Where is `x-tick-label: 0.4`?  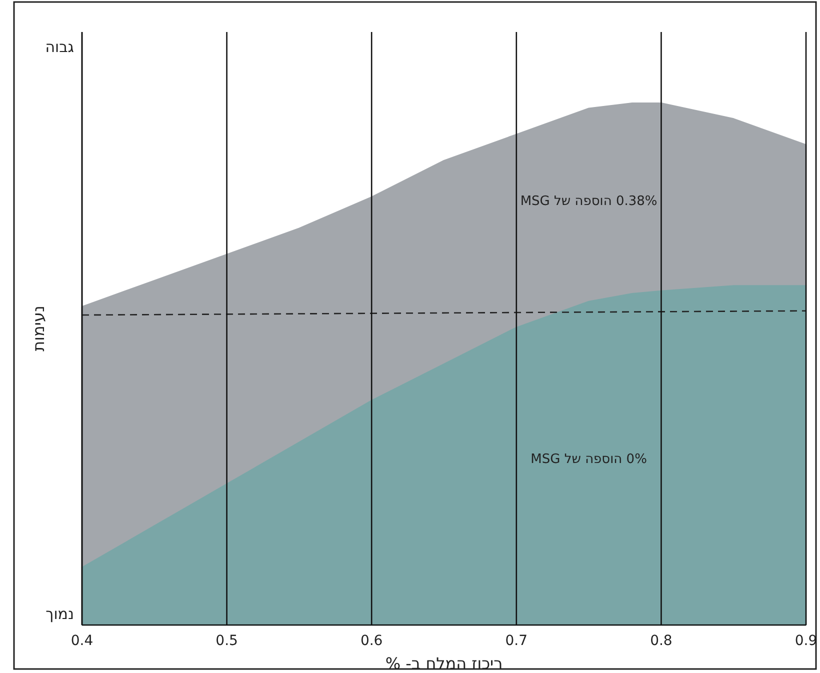 x-tick-label: 0.4 is located at coordinates (82, 641).